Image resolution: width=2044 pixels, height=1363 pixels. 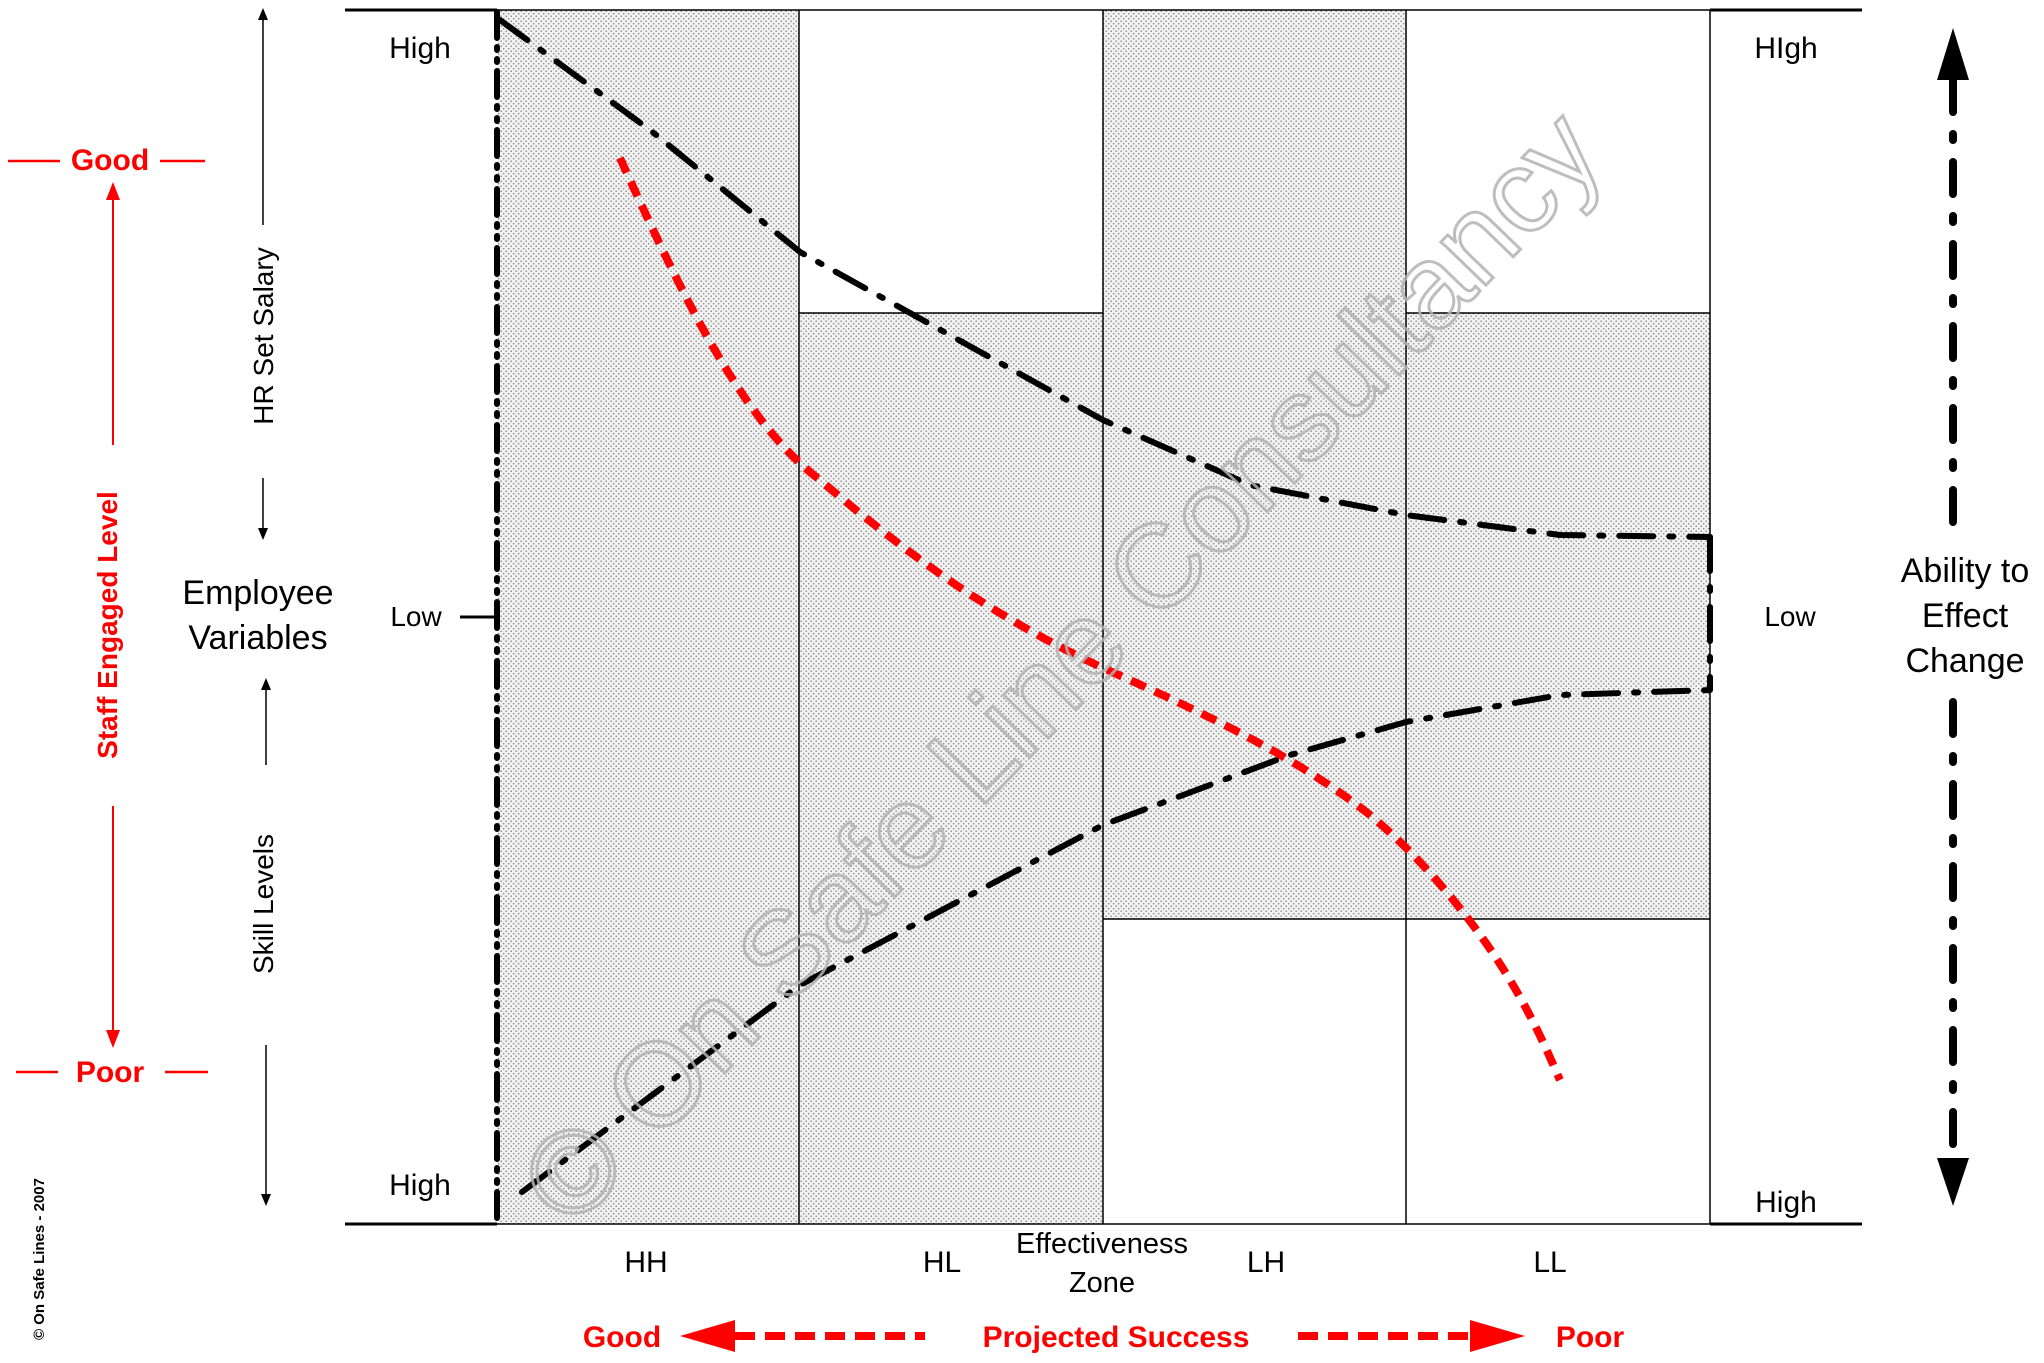 I want to click on ability-line1: Ability to, so click(x=1965, y=571).